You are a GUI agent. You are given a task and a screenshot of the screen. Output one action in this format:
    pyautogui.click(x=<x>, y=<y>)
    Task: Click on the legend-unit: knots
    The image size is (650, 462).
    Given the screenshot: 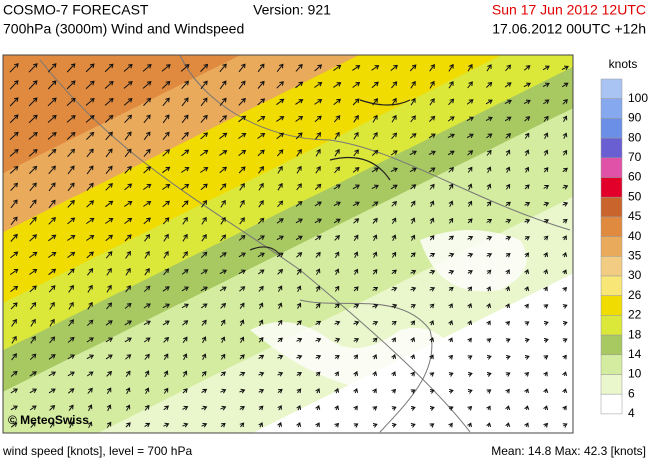 What is the action you would take?
    pyautogui.click(x=623, y=64)
    